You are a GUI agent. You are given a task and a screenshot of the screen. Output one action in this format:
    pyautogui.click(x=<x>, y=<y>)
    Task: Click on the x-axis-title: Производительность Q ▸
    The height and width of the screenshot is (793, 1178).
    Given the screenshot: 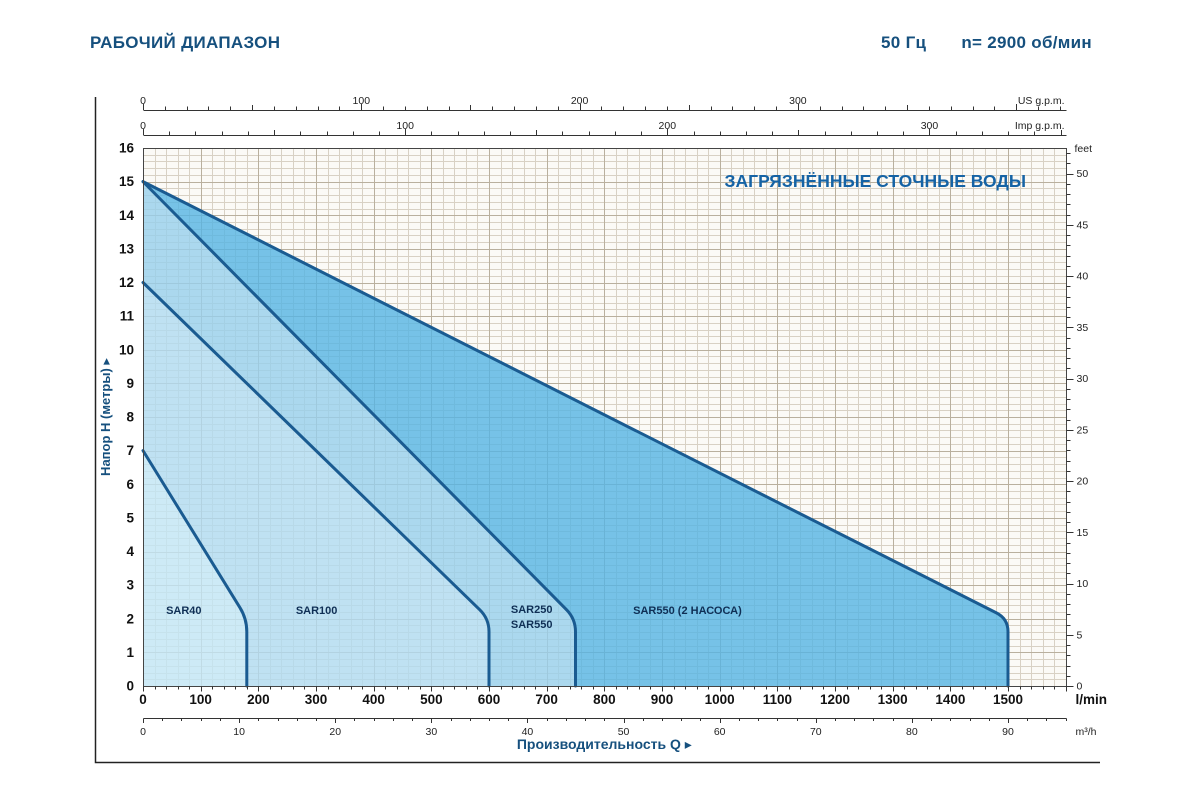 What is the action you would take?
    pyautogui.click(x=604, y=744)
    